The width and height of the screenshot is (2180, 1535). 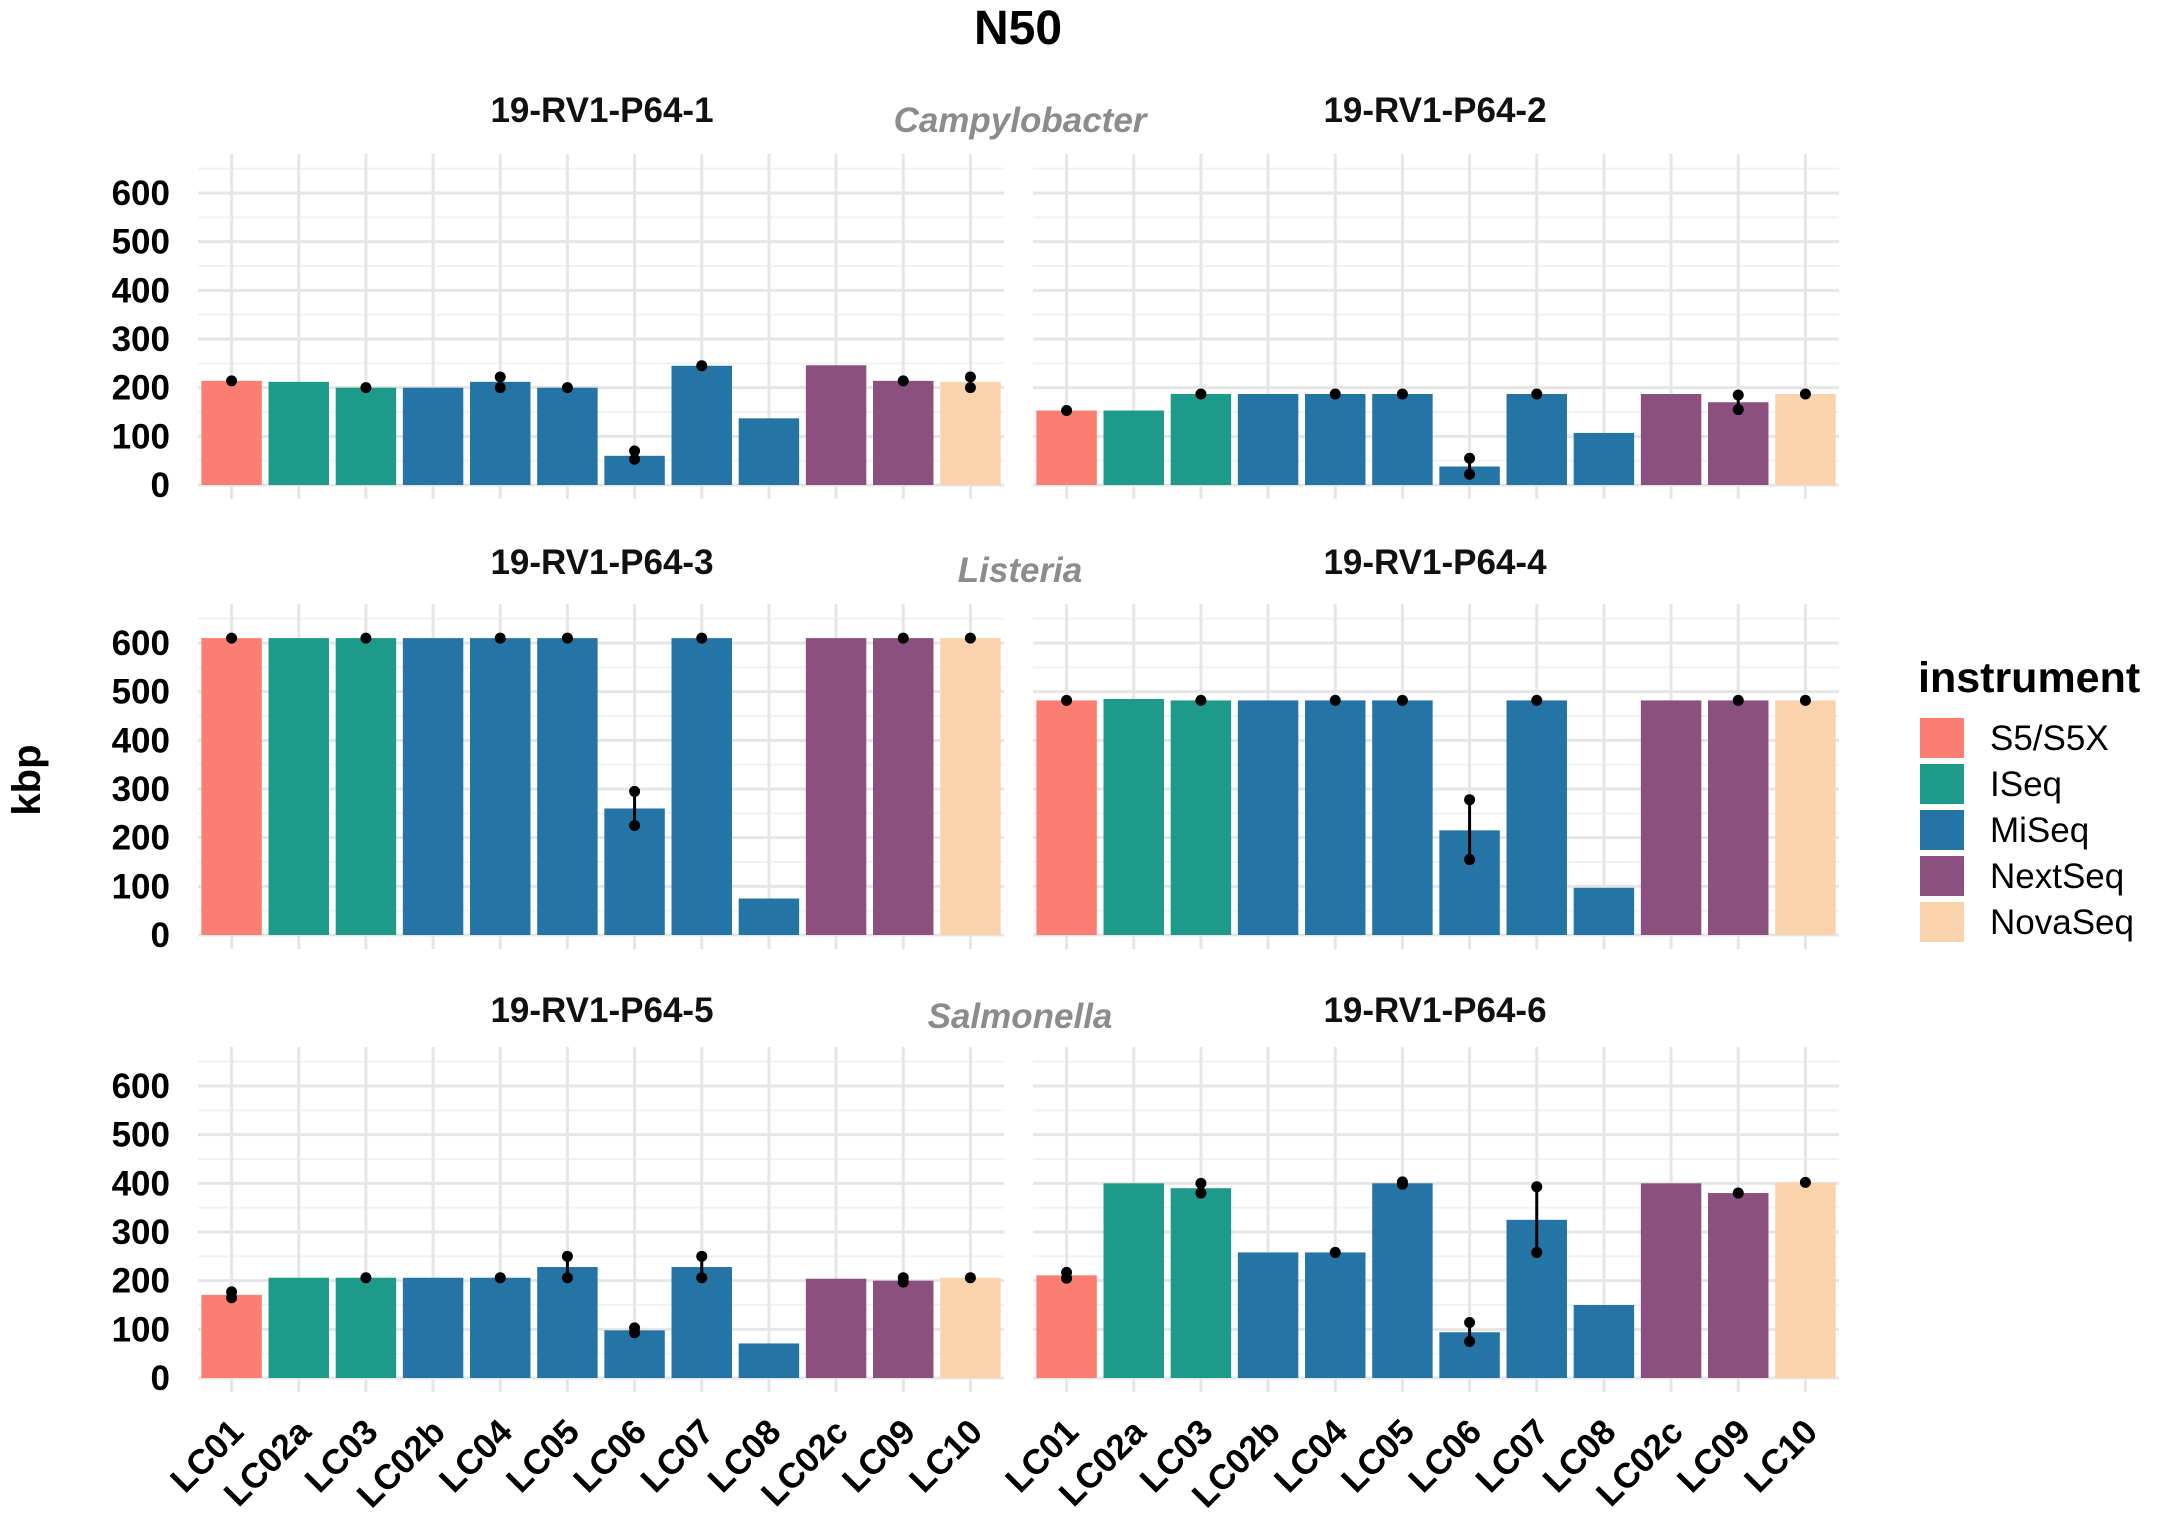 What do you see at coordinates (141, 1329) in the screenshot?
I see `y-tick-label: 100` at bounding box center [141, 1329].